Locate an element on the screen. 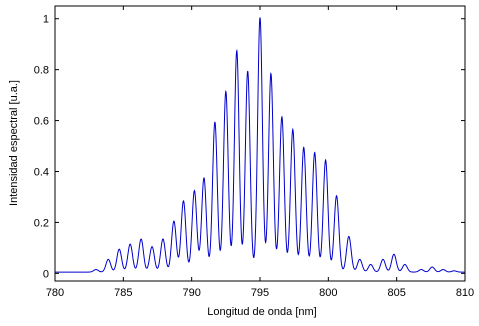  y-tick-label: 1 is located at coordinates (46, 20).